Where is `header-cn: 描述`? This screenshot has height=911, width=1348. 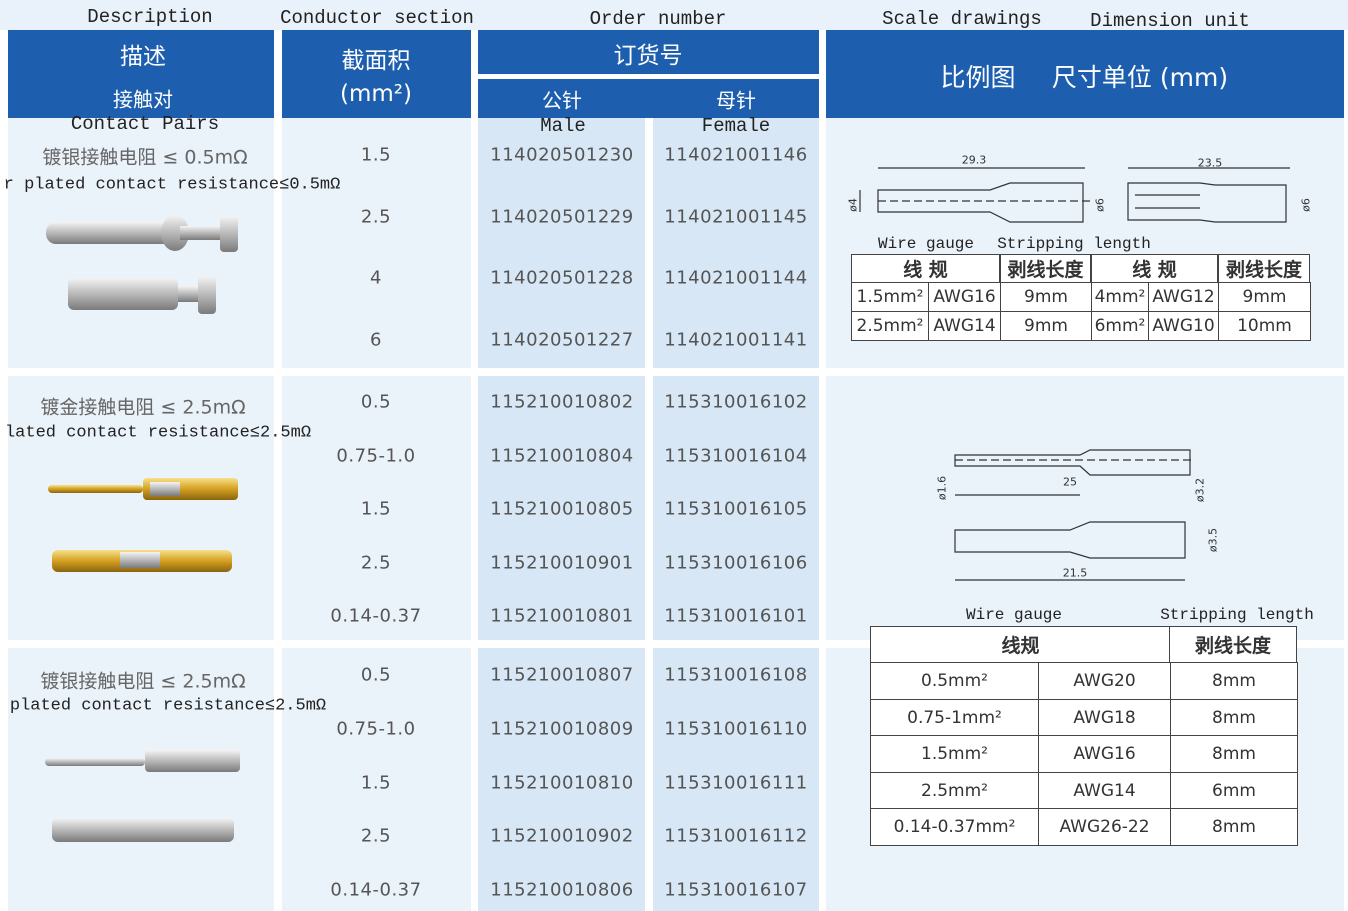 header-cn: 描述 is located at coordinates (143, 57).